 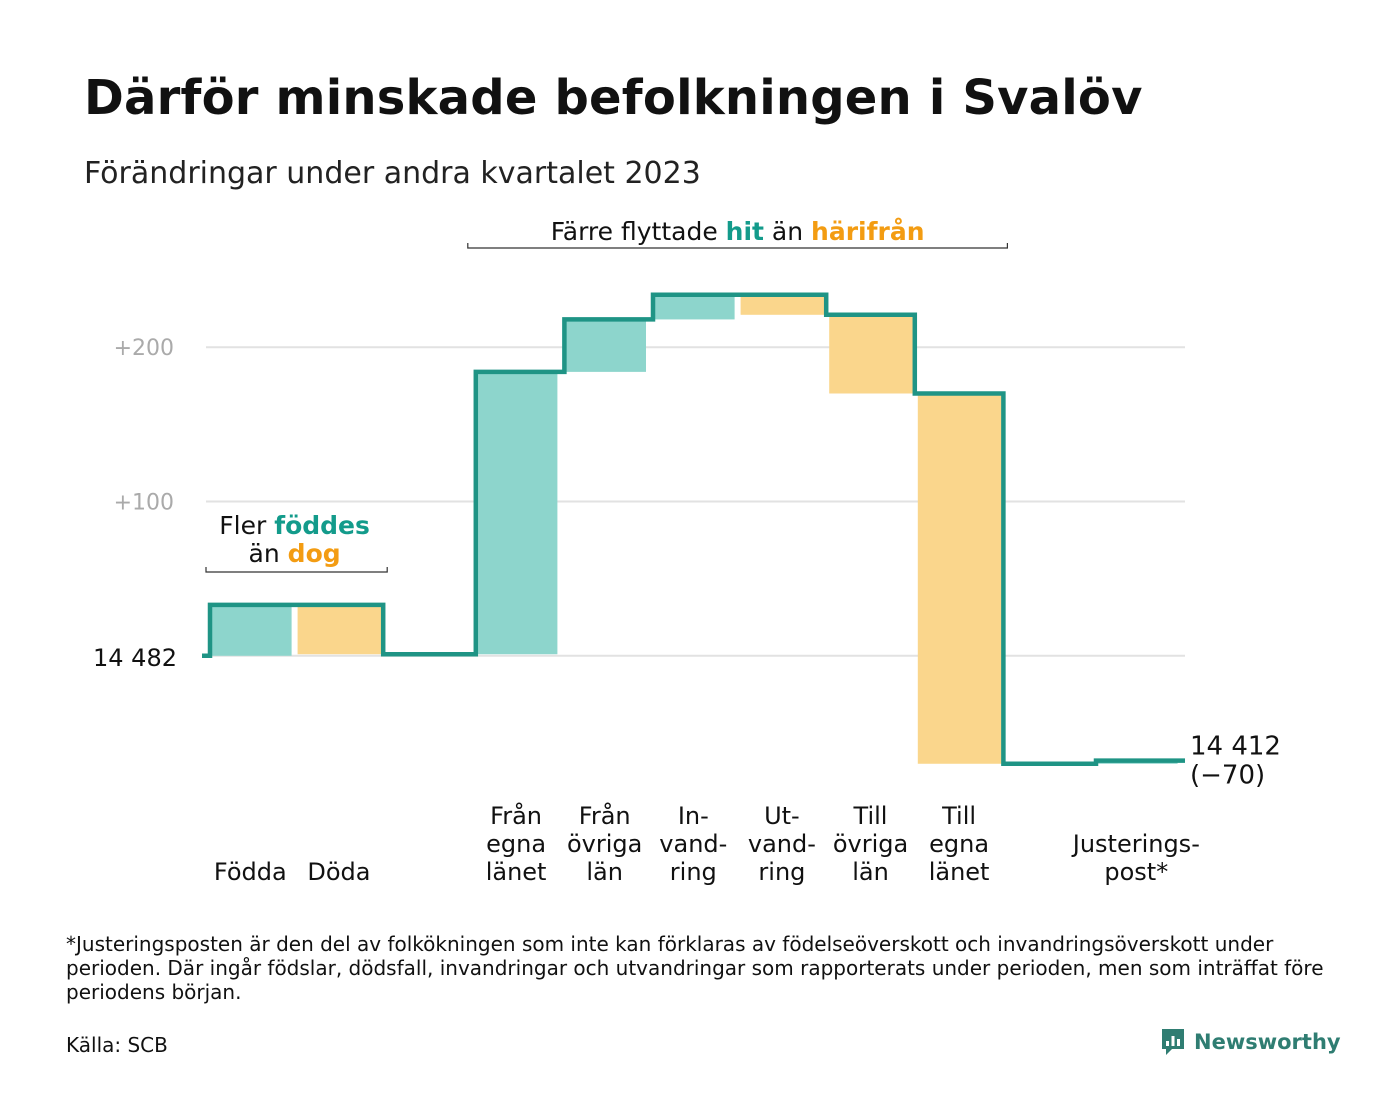 I want to click on annotation-births-line1: Fler föddes, so click(x=294, y=525).